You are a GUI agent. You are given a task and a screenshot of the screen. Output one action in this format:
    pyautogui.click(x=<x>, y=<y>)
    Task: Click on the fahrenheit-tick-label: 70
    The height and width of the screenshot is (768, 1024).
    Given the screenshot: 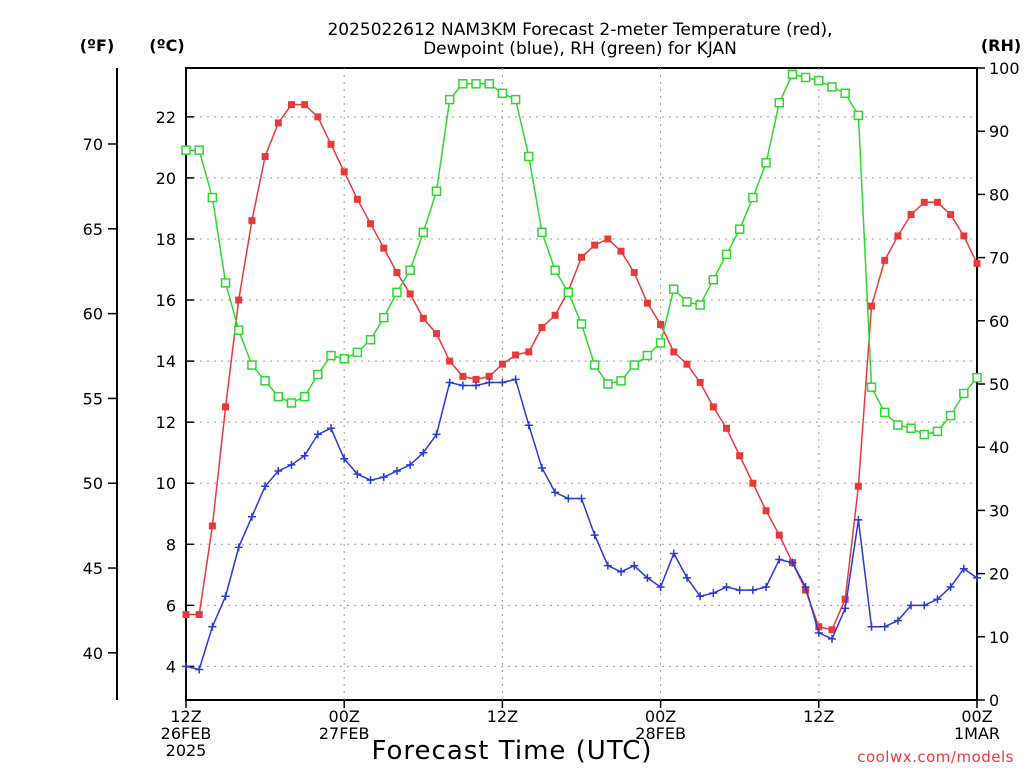 What is the action you would take?
    pyautogui.click(x=93, y=144)
    